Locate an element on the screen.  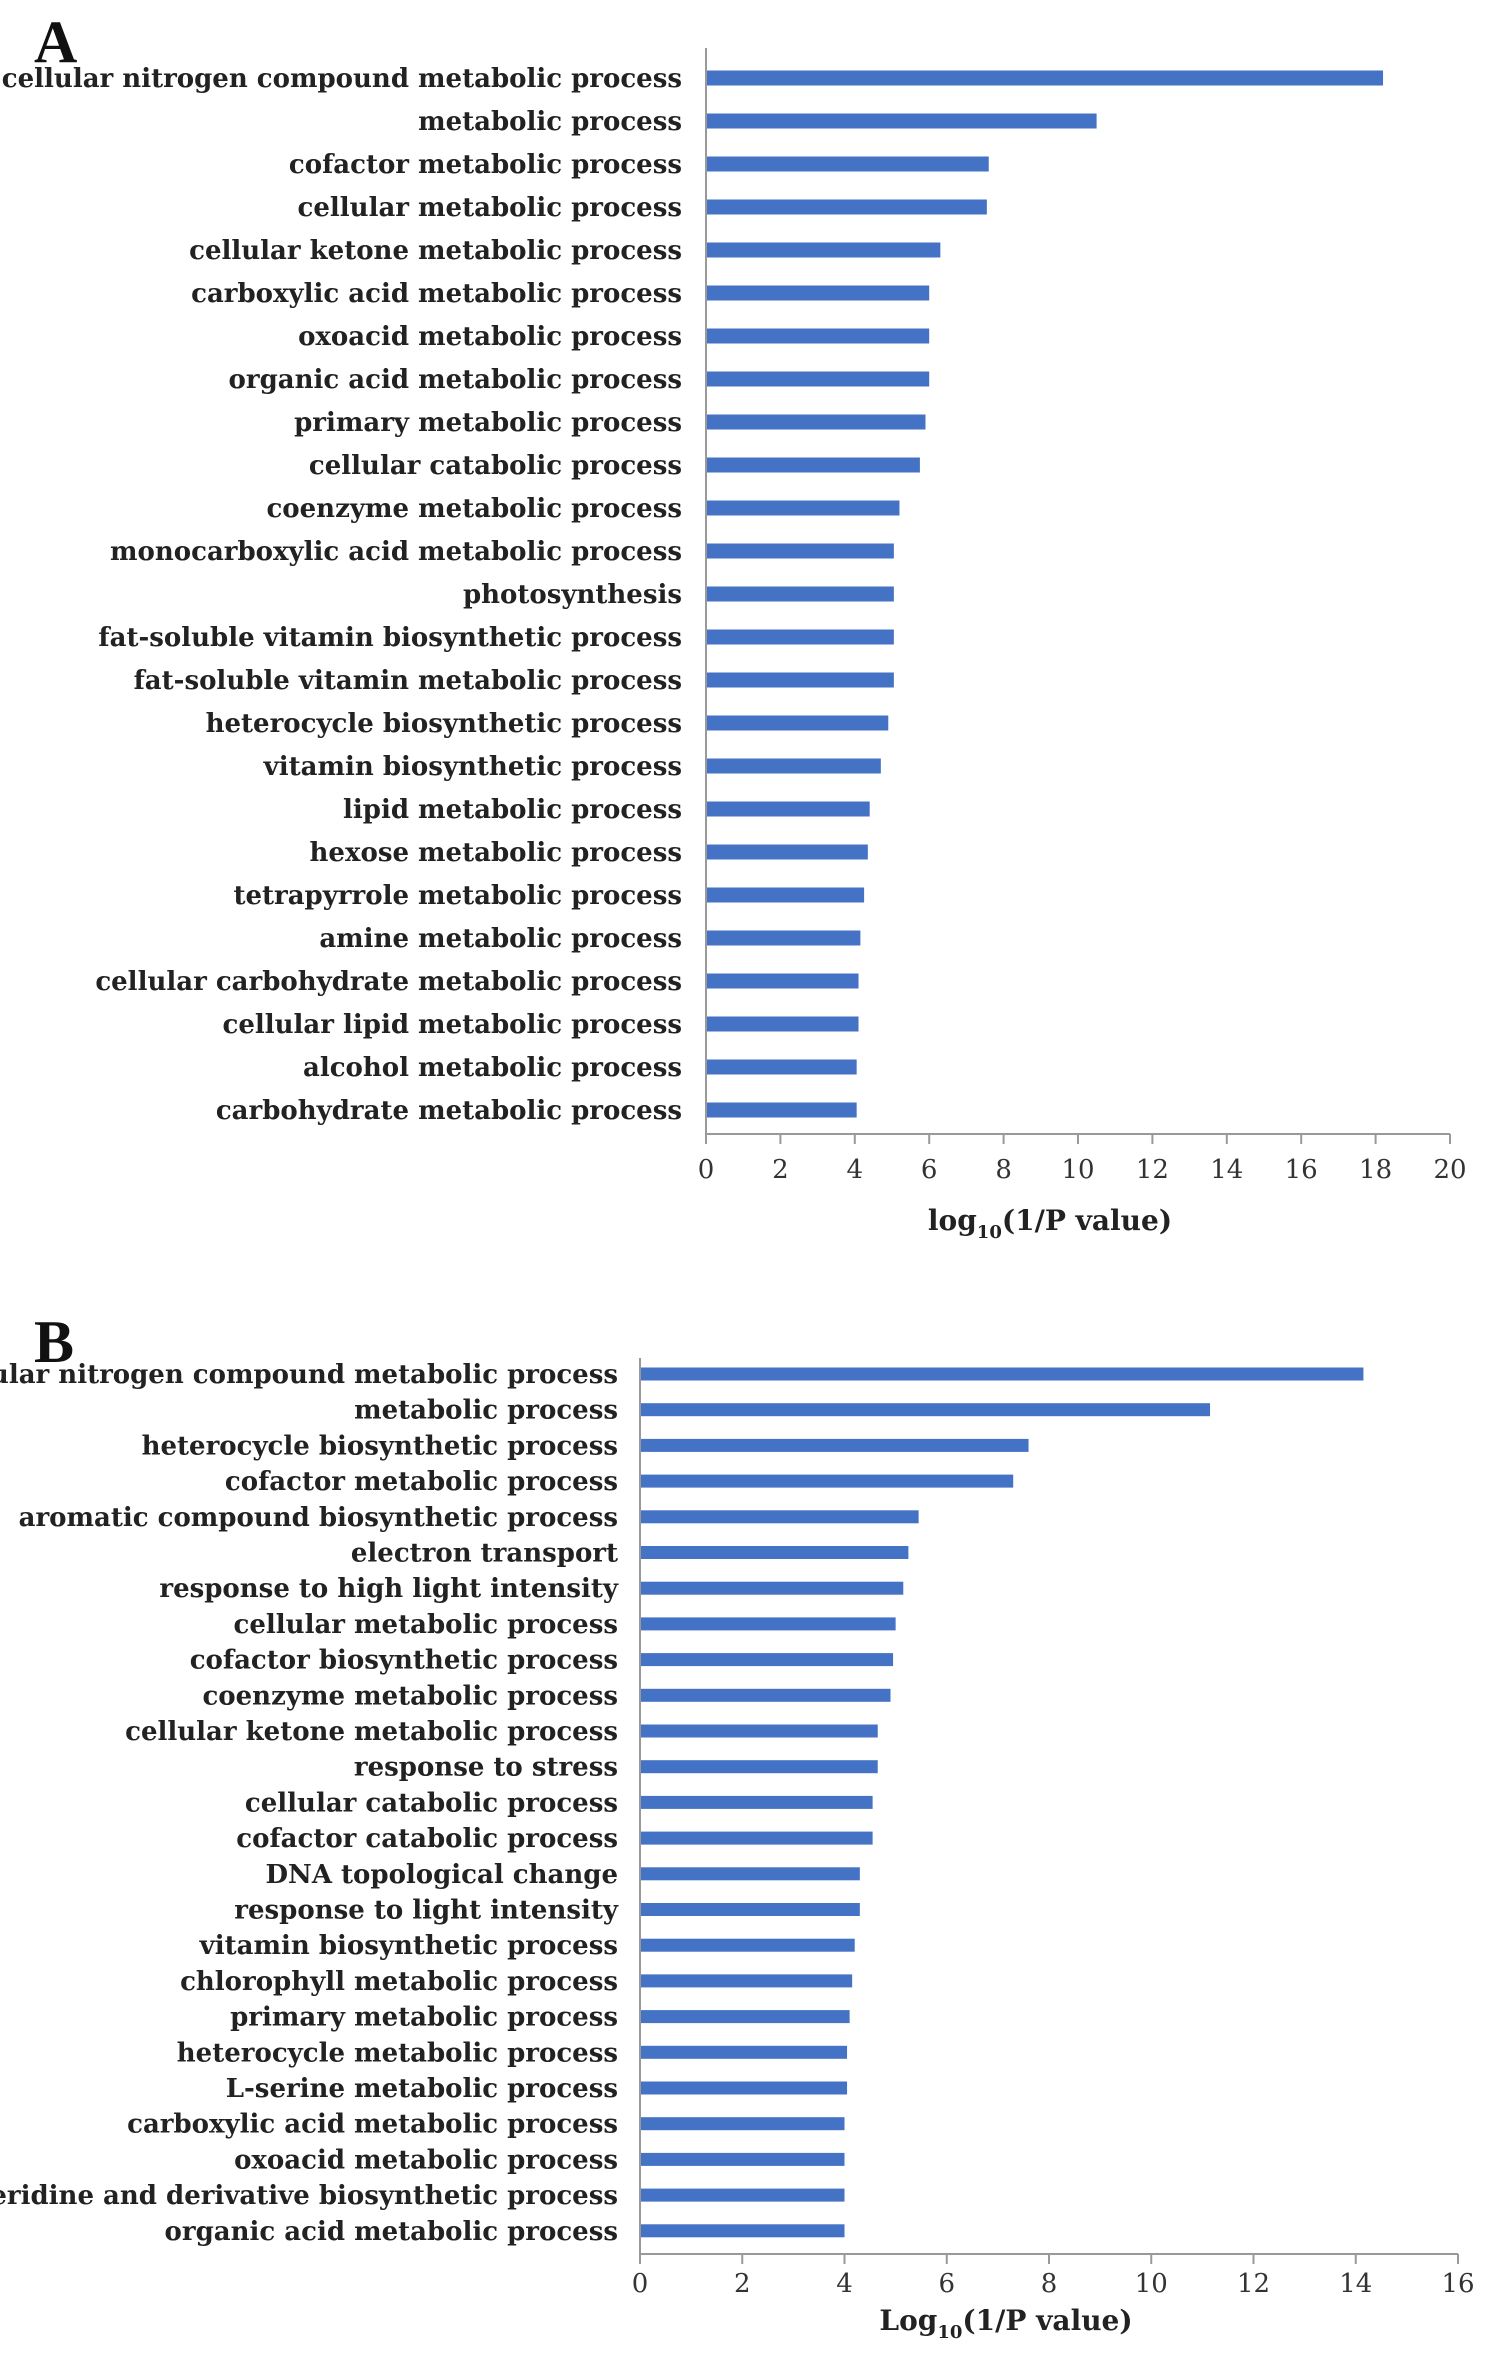
x-tick-label: 4 is located at coordinates (844, 2284).